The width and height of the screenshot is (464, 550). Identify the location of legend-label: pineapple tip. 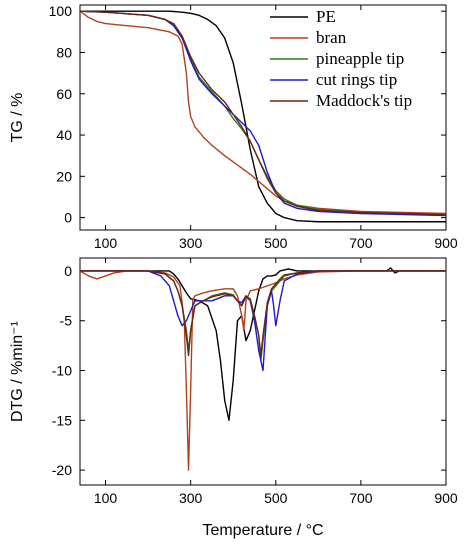
(360, 58).